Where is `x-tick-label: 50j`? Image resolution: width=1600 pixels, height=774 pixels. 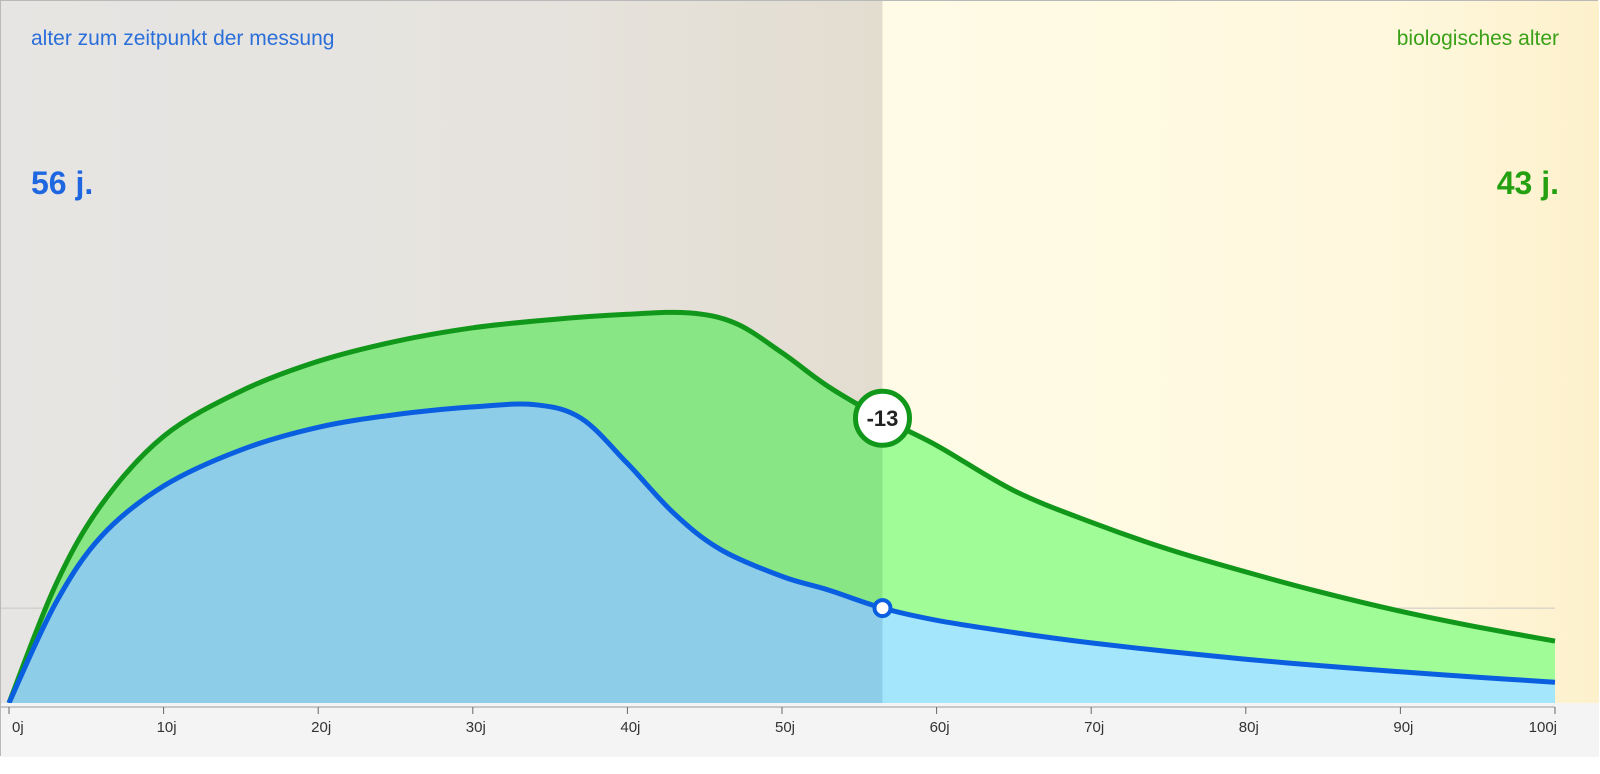 x-tick-label: 50j is located at coordinates (785, 727).